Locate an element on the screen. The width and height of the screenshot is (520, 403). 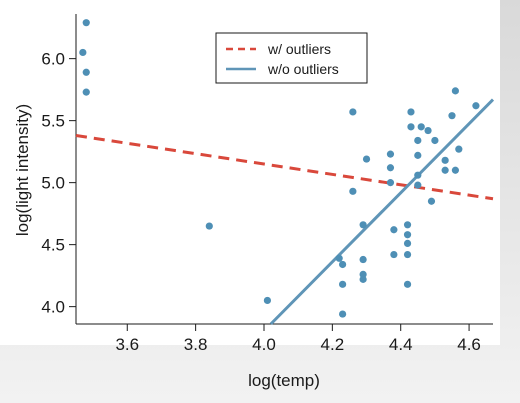
fit-line-with-outliers is located at coordinates (284, 167).